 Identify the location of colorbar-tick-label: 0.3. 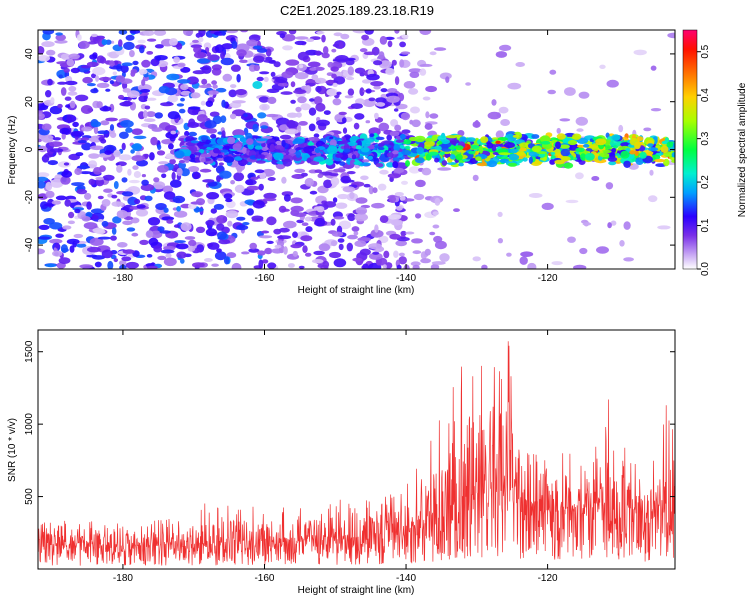
(705, 138).